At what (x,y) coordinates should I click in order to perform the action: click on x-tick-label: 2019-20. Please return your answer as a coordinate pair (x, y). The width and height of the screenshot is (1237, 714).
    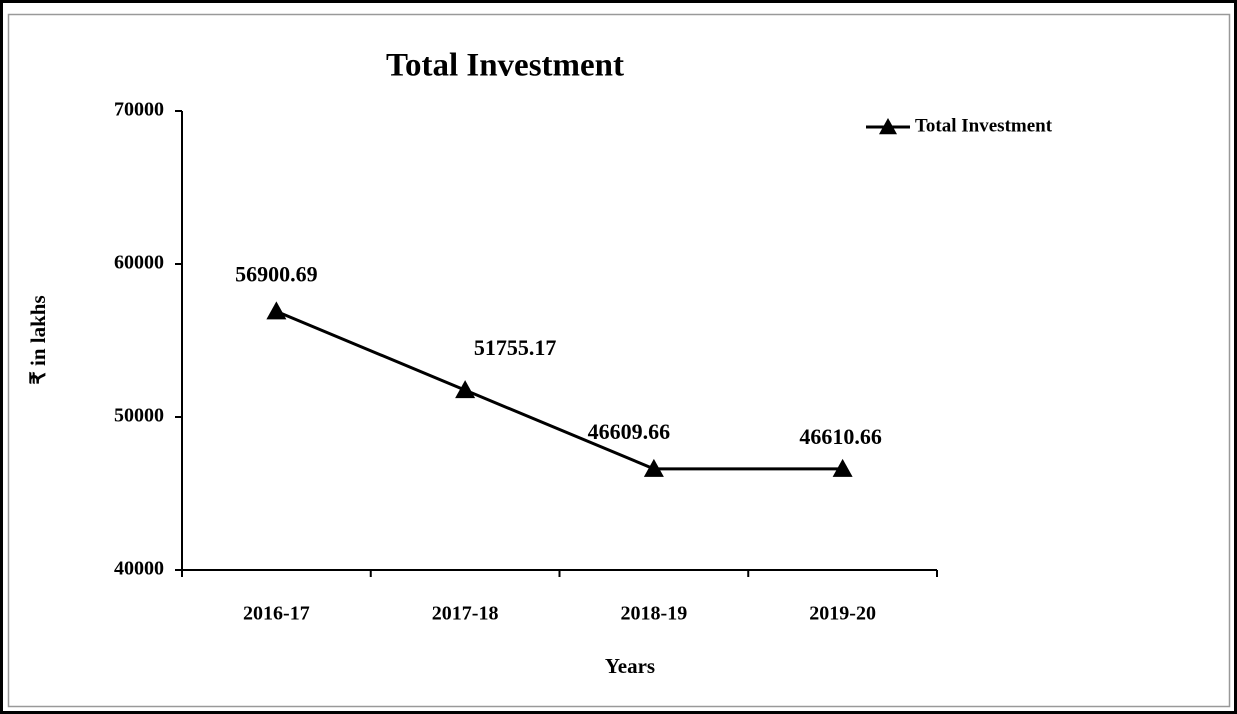
    Looking at the image, I should click on (842, 614).